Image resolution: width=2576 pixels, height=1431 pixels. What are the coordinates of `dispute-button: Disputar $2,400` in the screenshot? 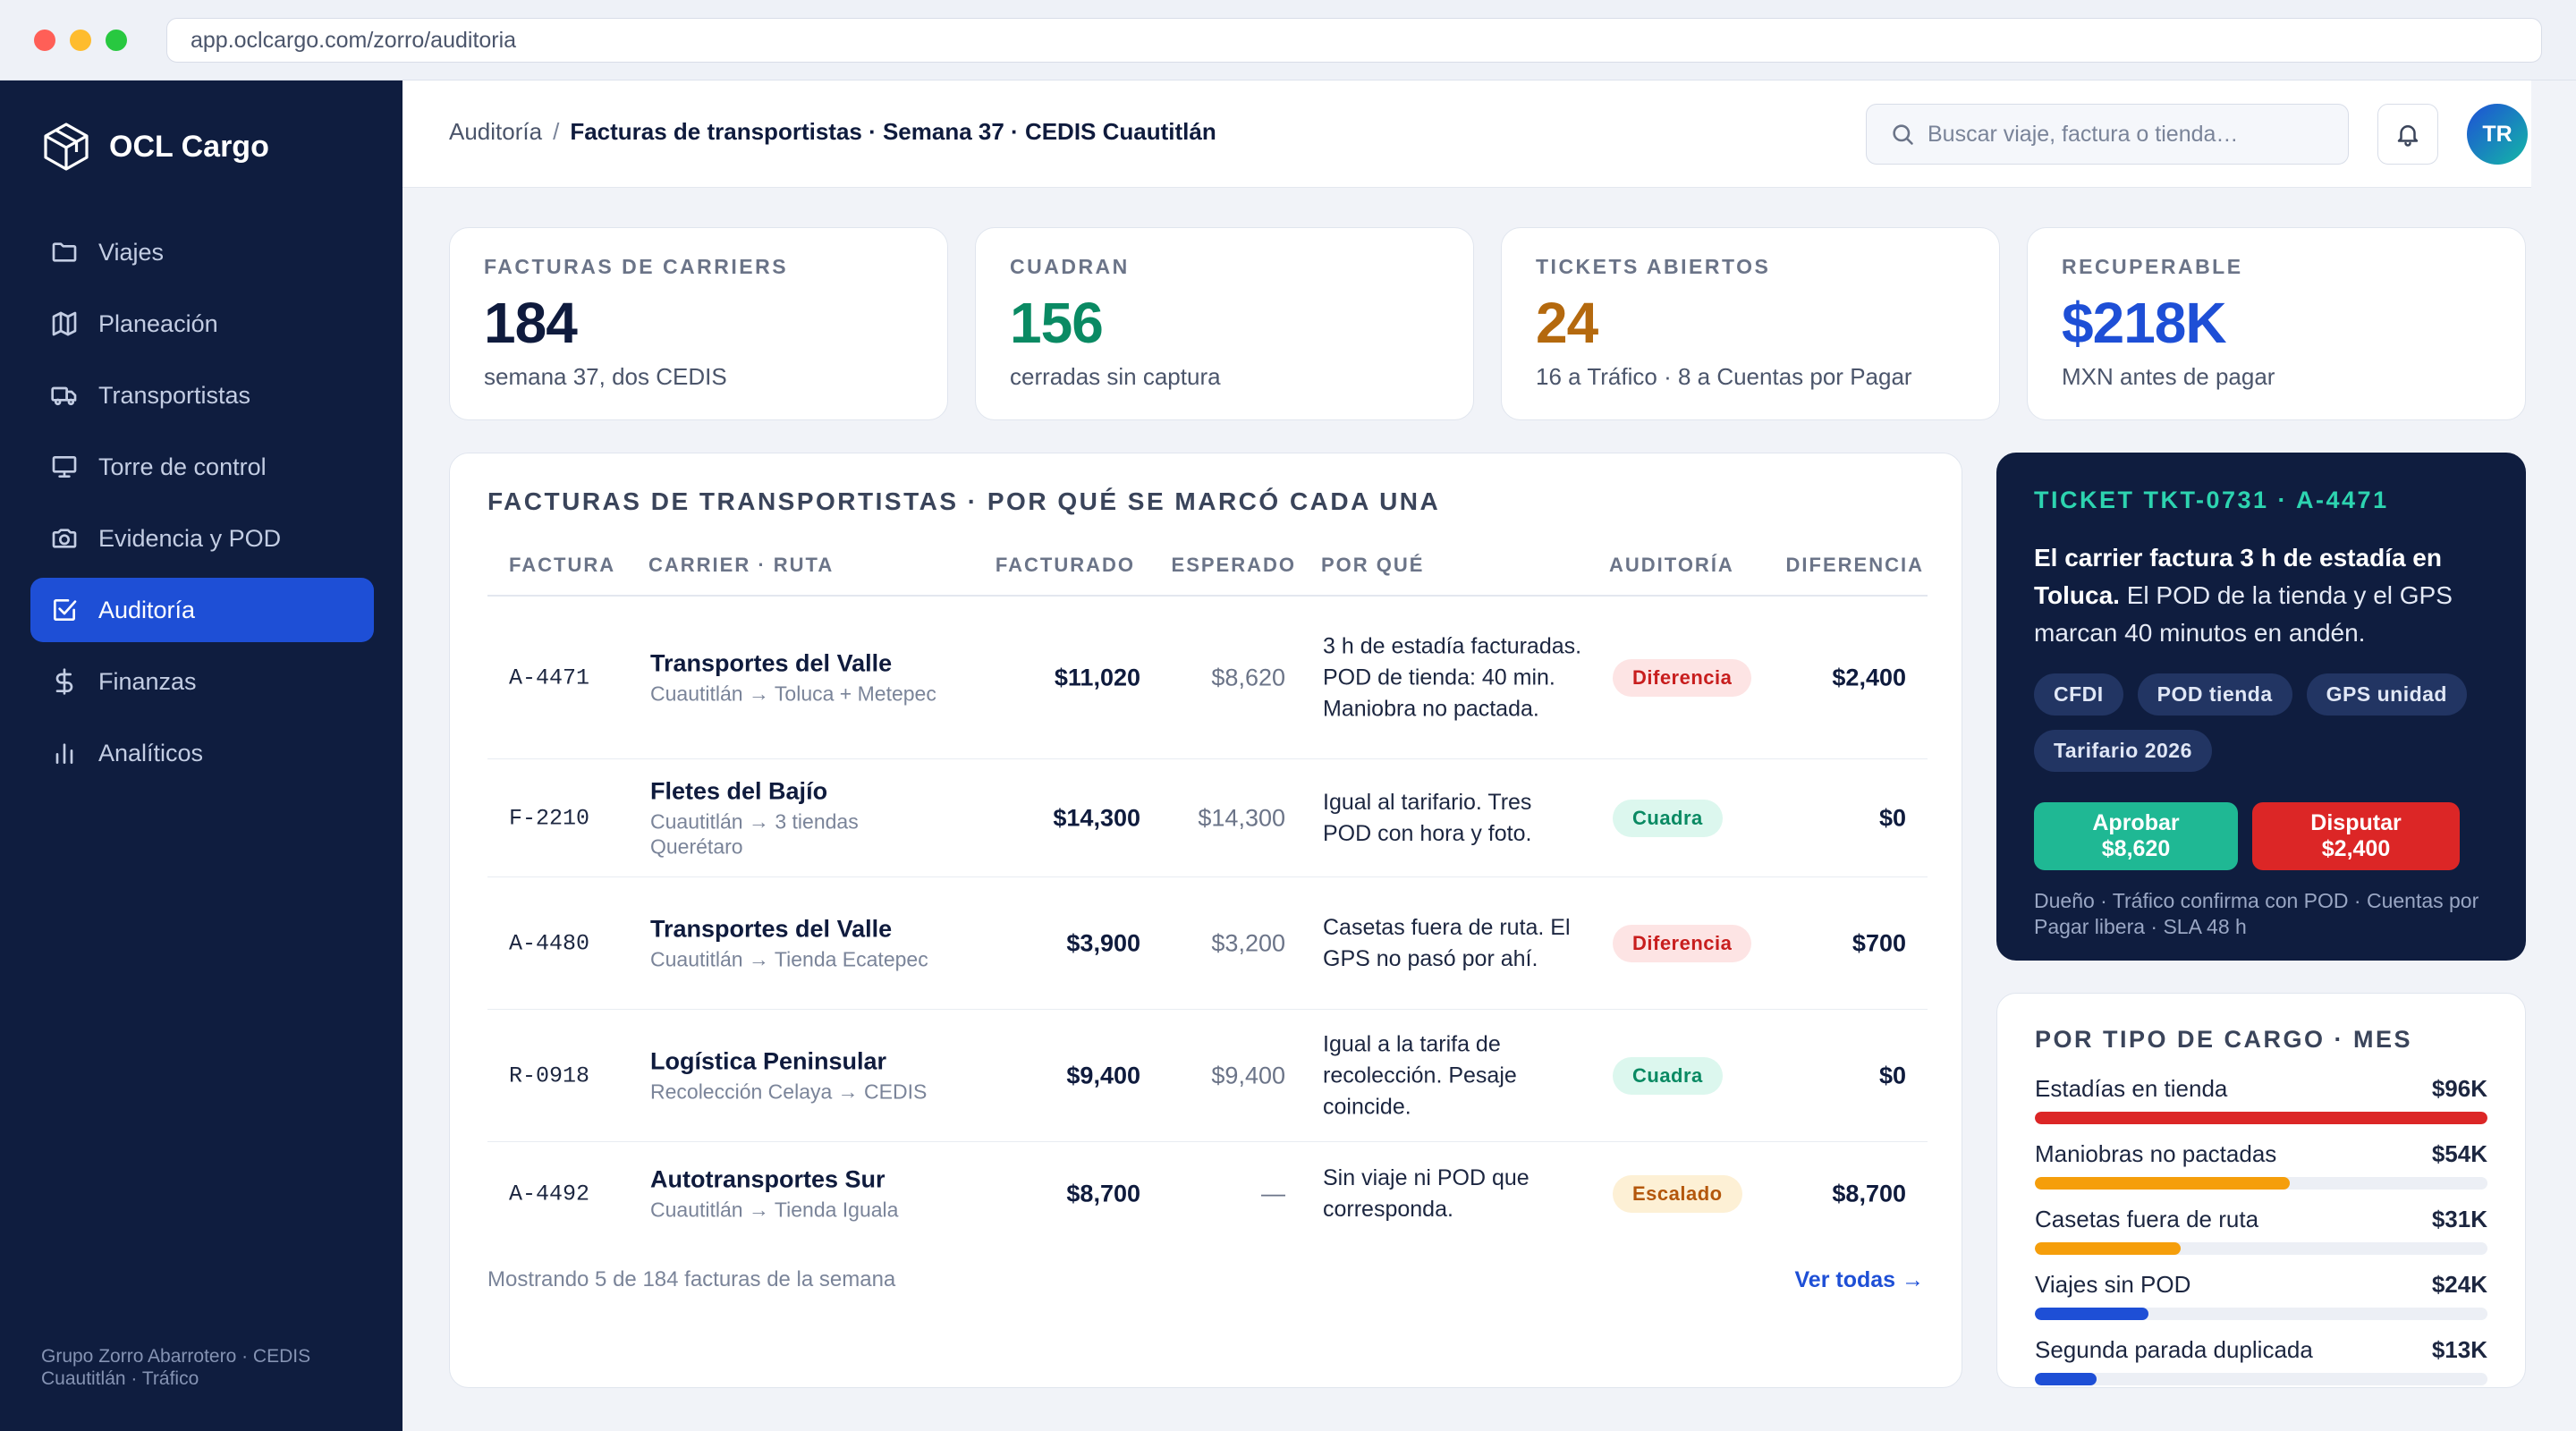 It's located at (2356, 836).